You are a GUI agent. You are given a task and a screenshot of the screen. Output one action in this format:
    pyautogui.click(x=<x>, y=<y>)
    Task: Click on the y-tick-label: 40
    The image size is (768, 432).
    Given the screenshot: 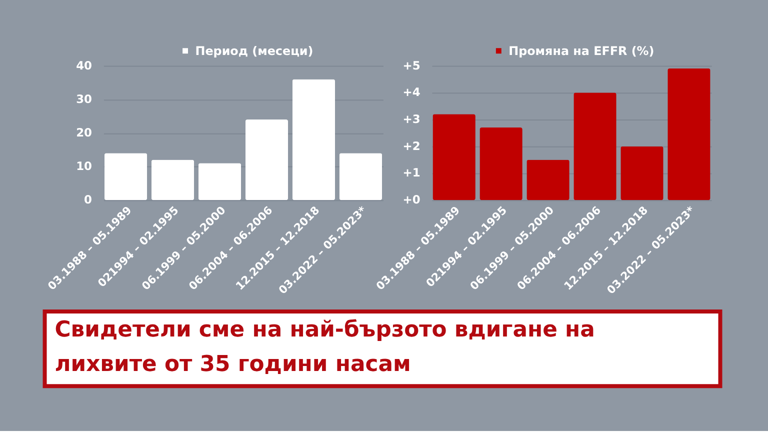 What is the action you would take?
    pyautogui.click(x=84, y=65)
    